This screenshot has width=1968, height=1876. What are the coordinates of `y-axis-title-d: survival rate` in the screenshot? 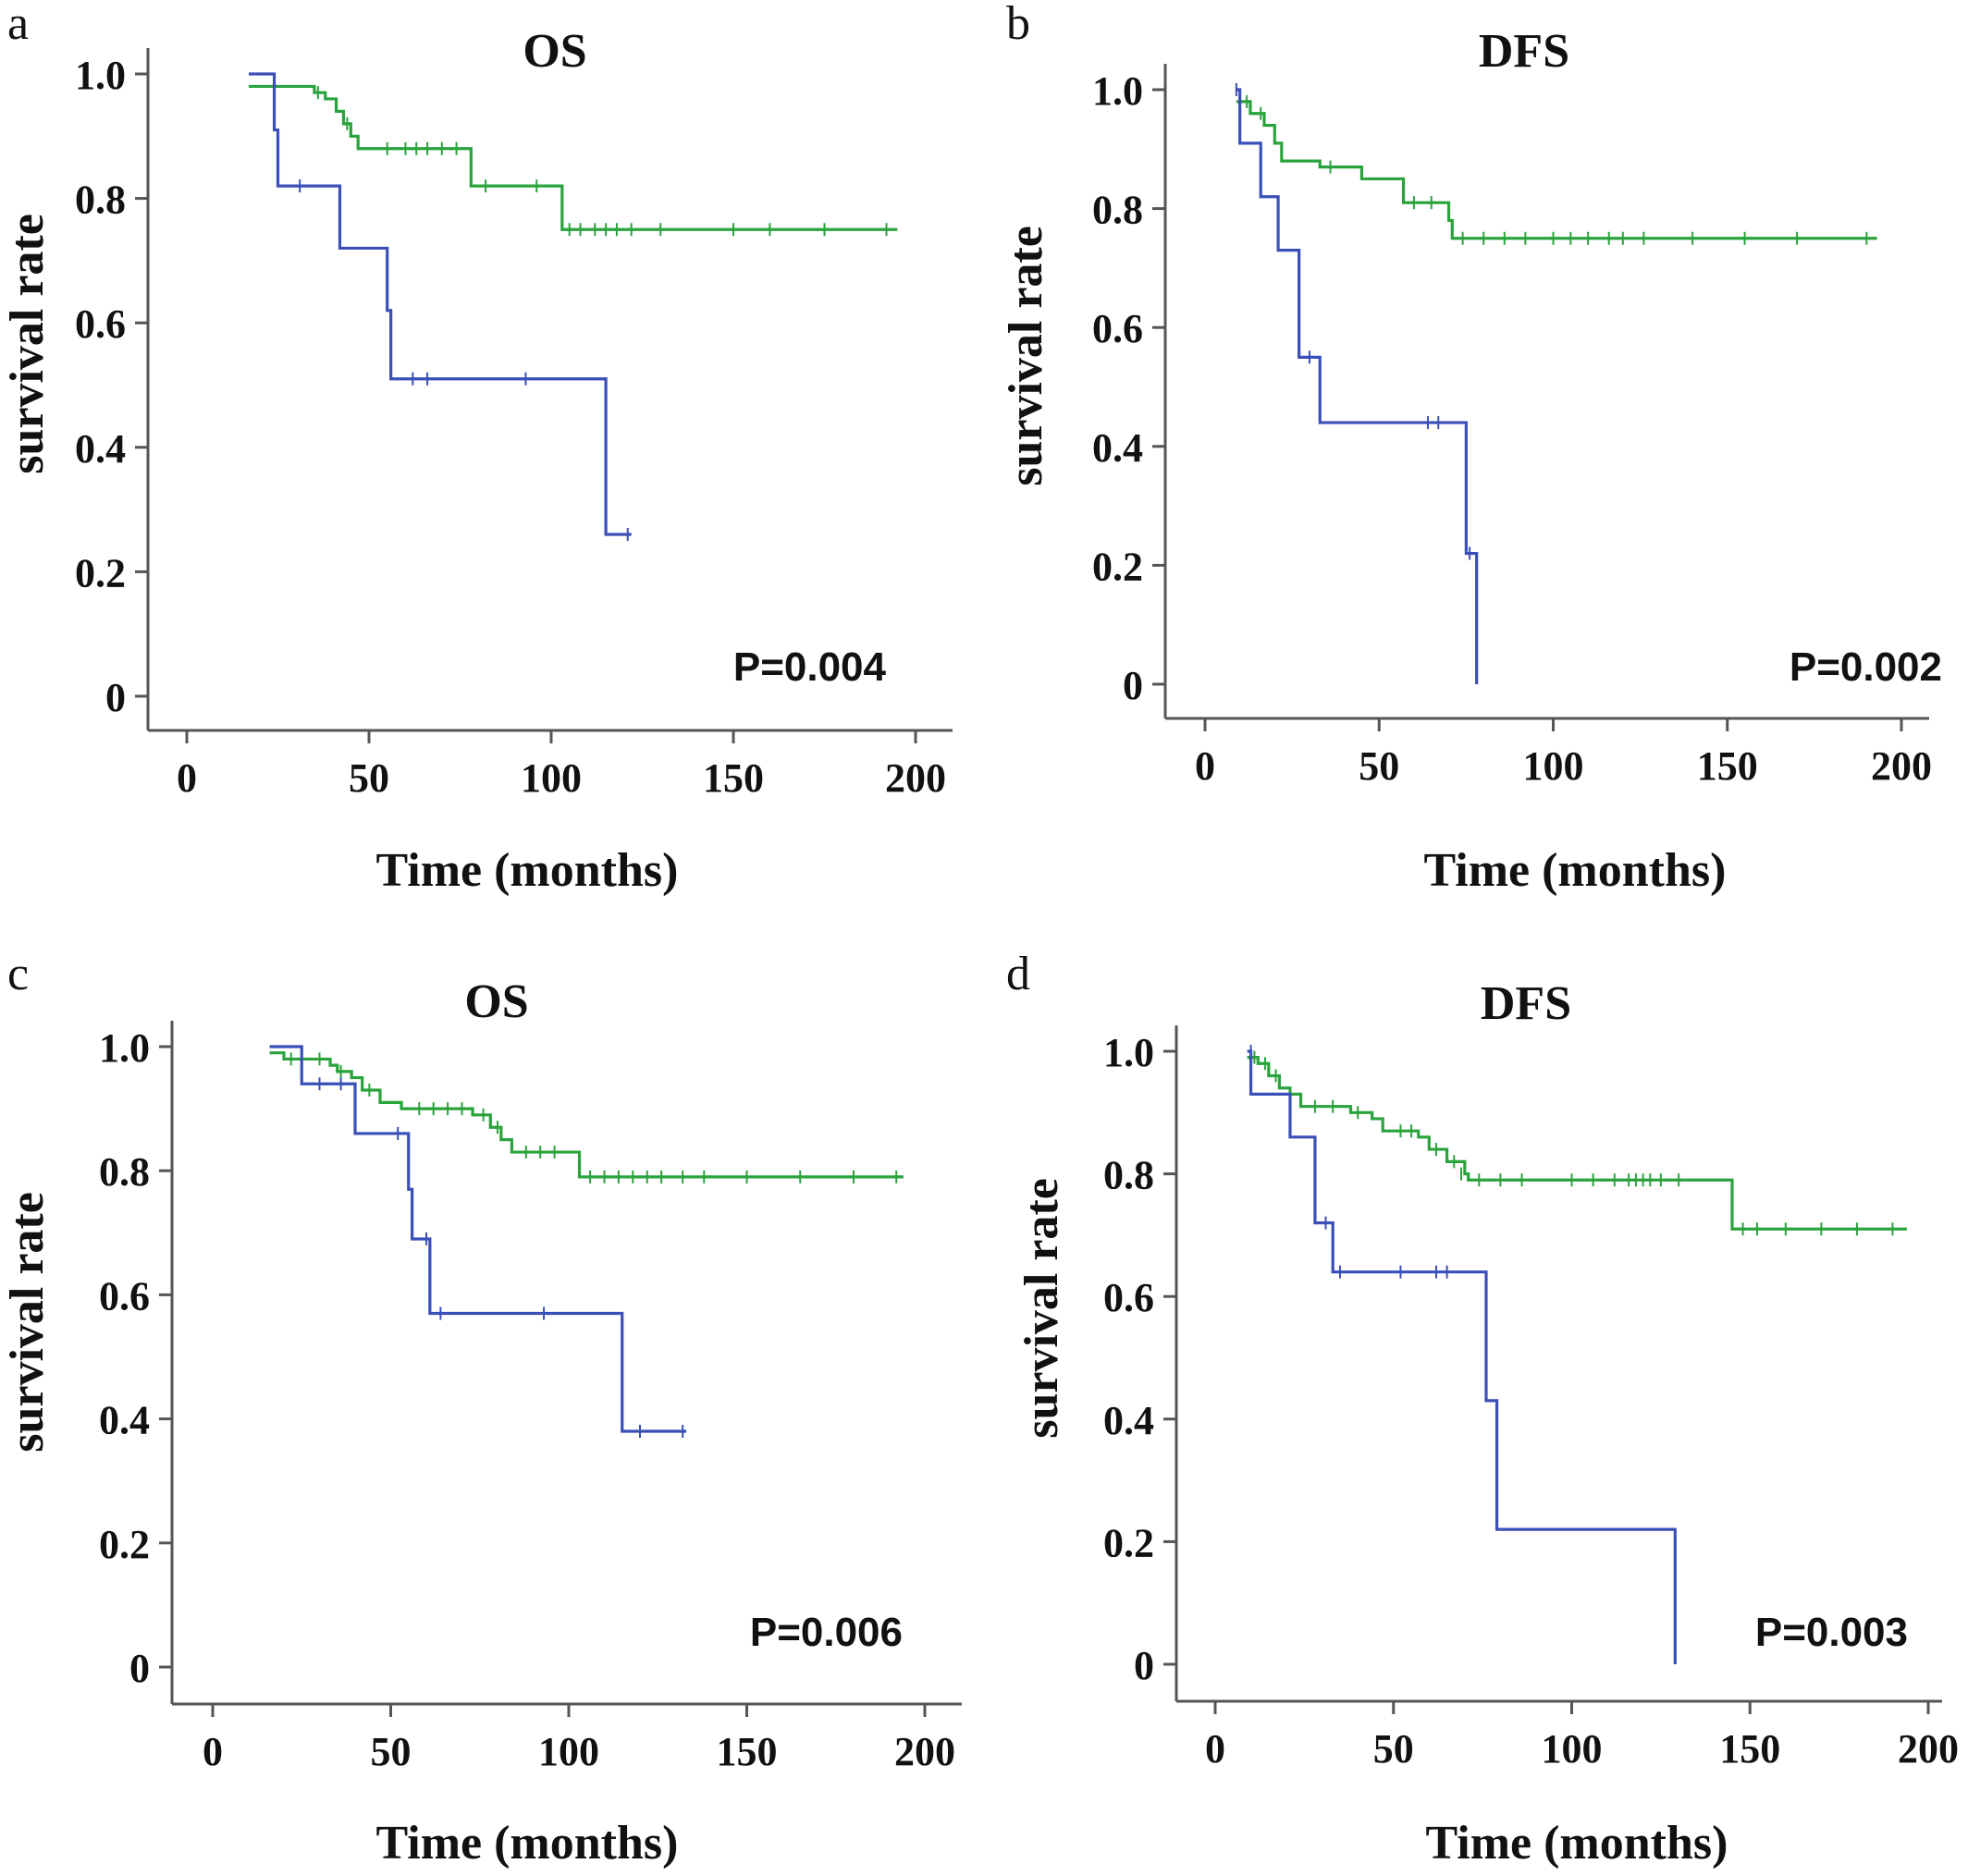 It's located at (1041, 1308).